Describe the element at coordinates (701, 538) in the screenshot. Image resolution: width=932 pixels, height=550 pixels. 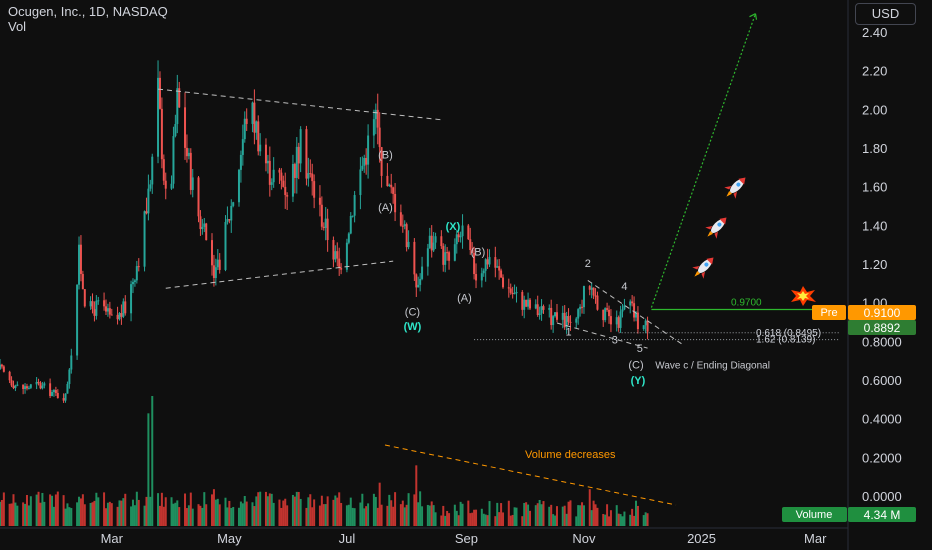
I see `time-tick-label: 2025` at that location.